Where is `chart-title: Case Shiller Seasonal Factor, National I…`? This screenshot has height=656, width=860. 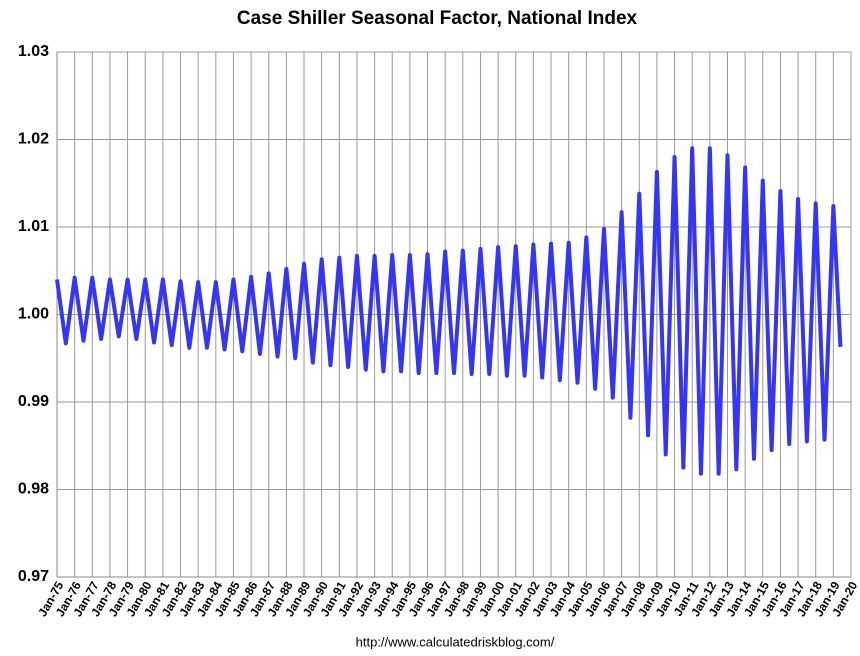
chart-title: Case Shiller Seasonal Factor, National I… is located at coordinates (437, 18).